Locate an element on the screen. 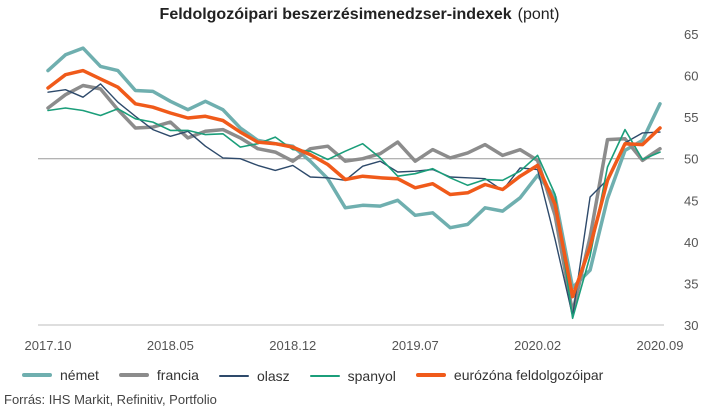  legend-item: francia is located at coordinates (158, 375).